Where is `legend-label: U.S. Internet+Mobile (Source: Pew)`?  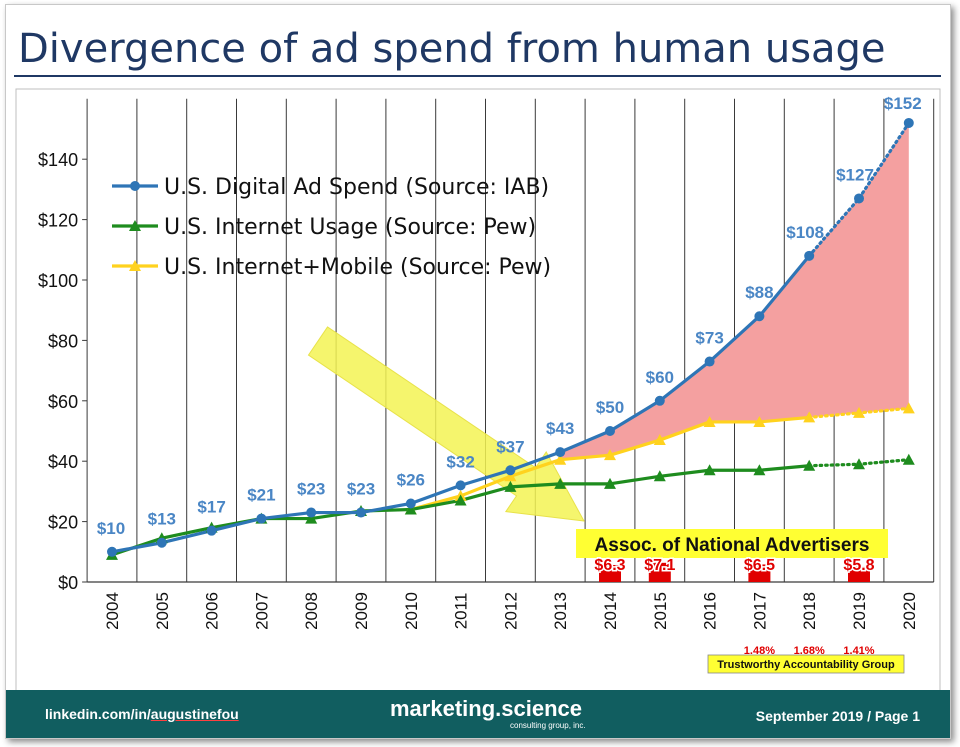 legend-label: U.S. Internet+Mobile (Source: Pew) is located at coordinates (357, 267).